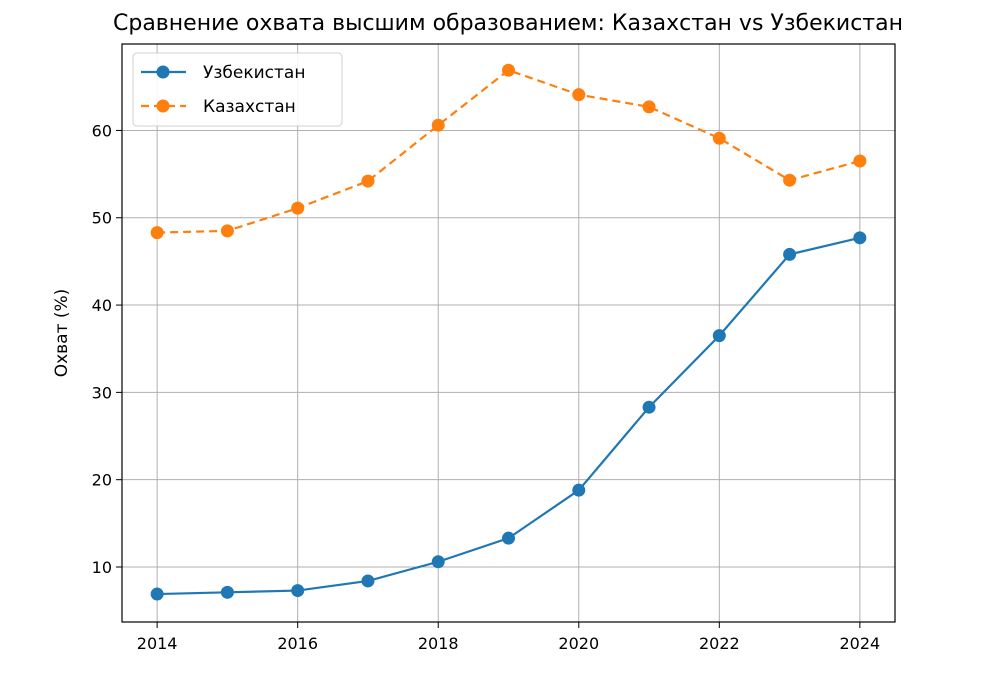  I want to click on y-tick-label: 50, so click(102, 218).